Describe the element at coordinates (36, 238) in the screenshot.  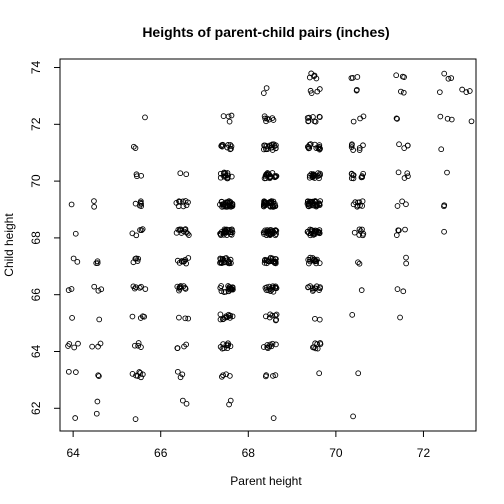
I see `y-tick-label: 68` at that location.